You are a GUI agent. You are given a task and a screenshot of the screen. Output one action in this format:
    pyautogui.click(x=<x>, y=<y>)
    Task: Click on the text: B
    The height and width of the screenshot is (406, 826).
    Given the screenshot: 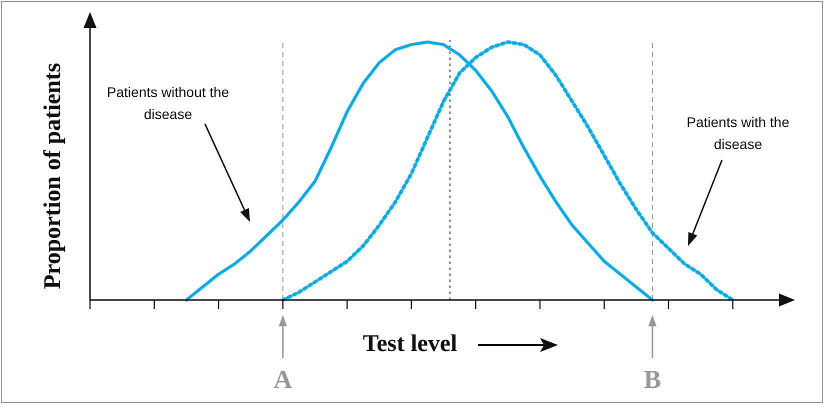 What is the action you would take?
    pyautogui.click(x=653, y=379)
    